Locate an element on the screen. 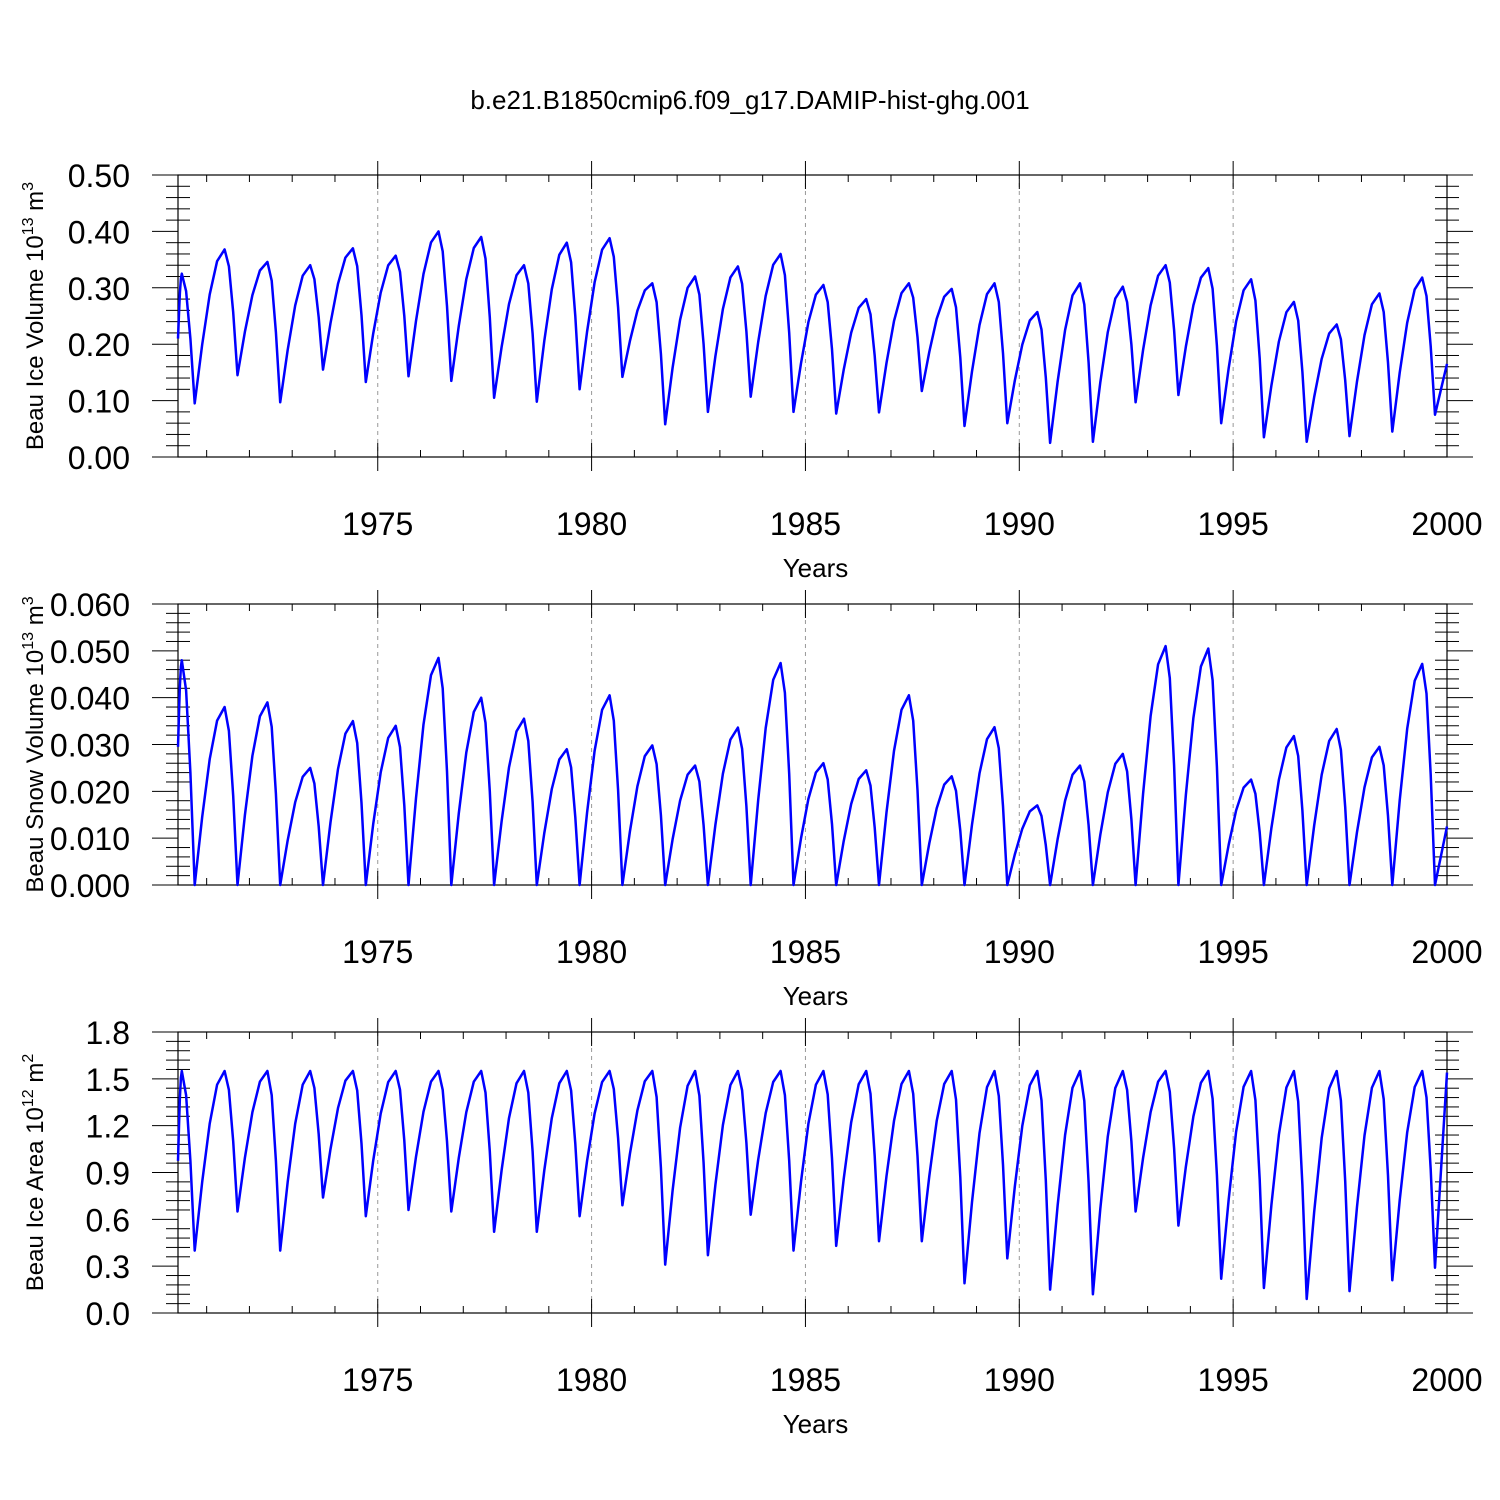 The height and width of the screenshot is (1500, 1500). y-tick-label: 0.50 is located at coordinates (99, 176).